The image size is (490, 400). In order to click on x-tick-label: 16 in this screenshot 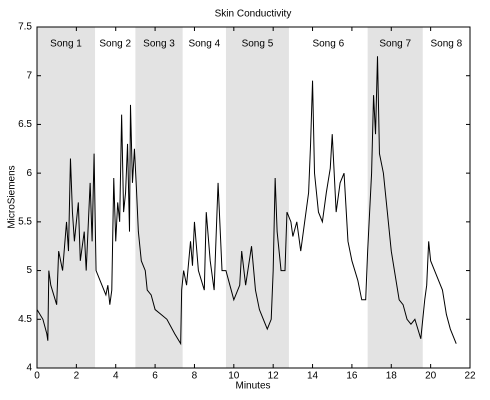, I will do `click(352, 376)`.